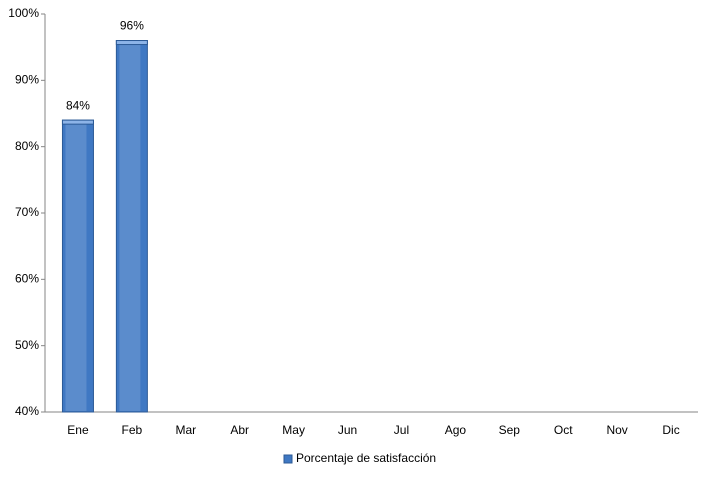 This screenshot has height=479, width=714. I want to click on x-tick-label: Sep, so click(510, 430).